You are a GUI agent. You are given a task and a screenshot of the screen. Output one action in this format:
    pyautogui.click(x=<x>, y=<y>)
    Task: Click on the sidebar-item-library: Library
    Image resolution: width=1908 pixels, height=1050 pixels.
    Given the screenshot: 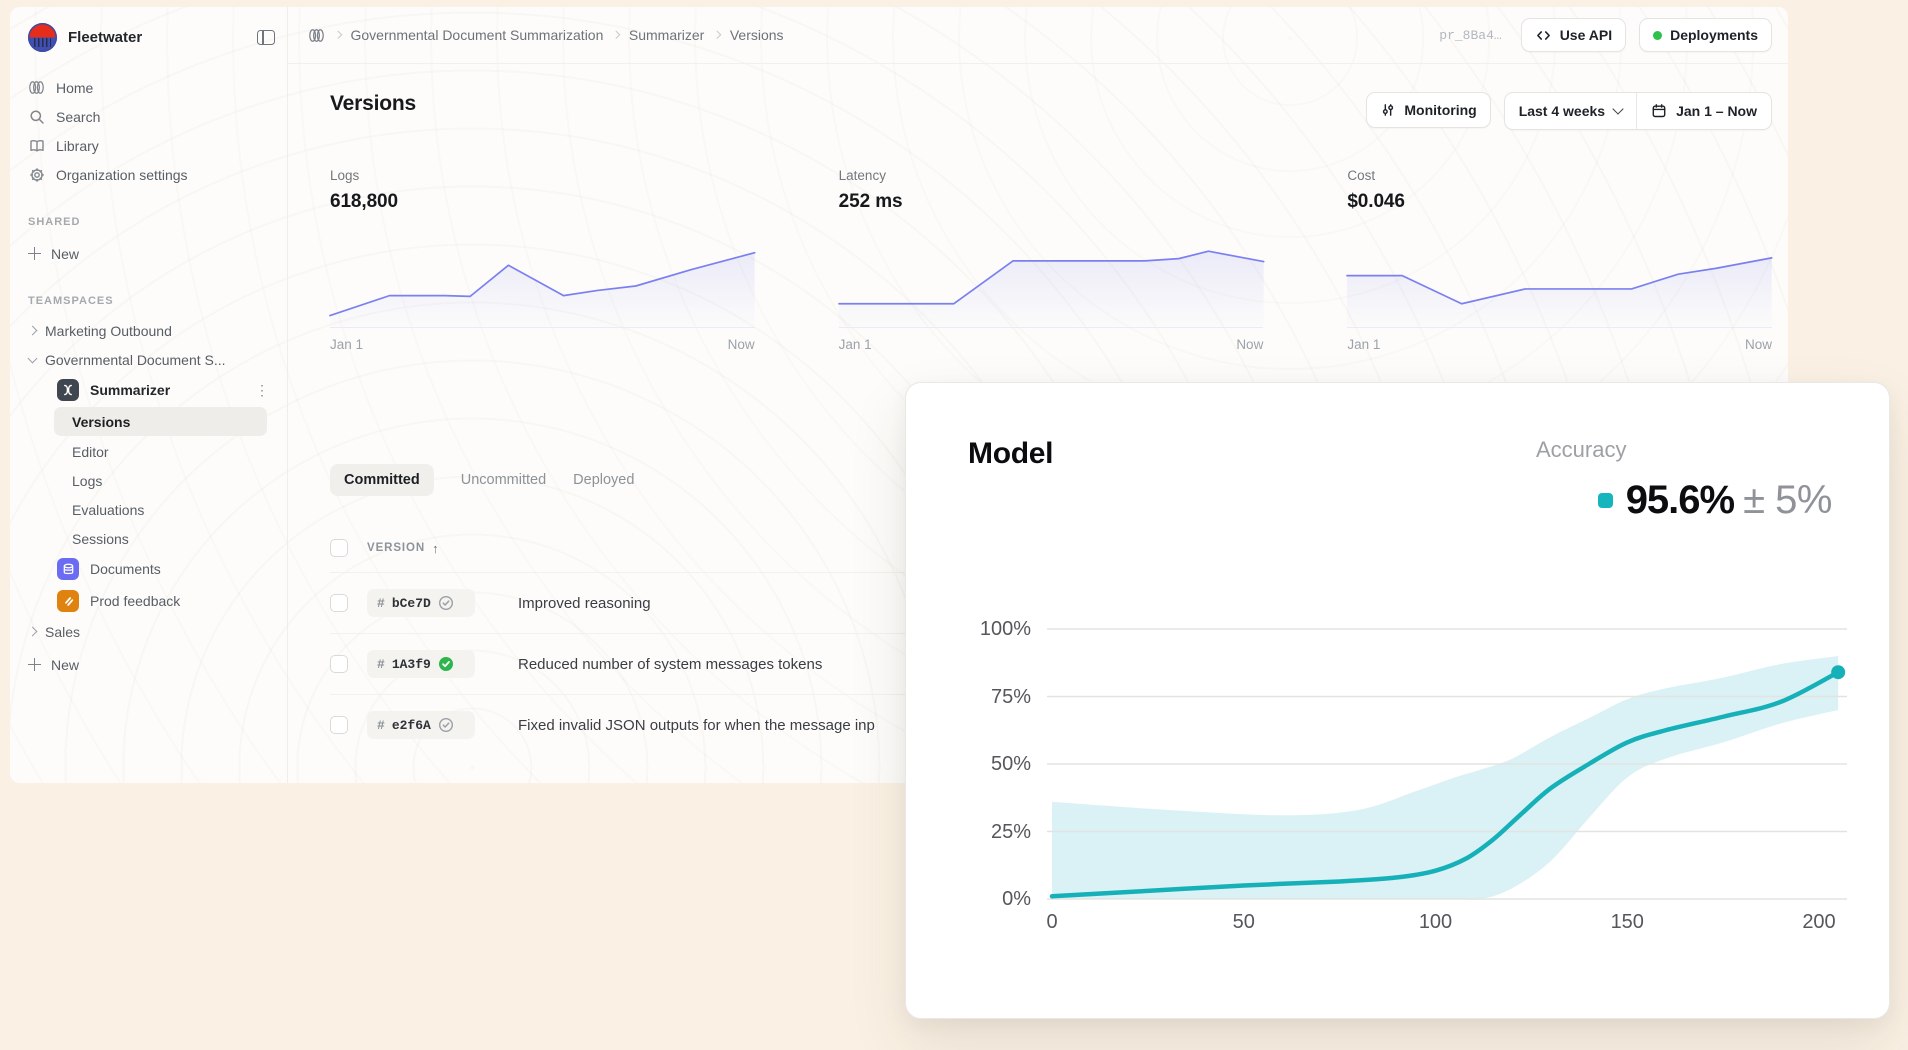 What is the action you would take?
    pyautogui.click(x=152, y=145)
    